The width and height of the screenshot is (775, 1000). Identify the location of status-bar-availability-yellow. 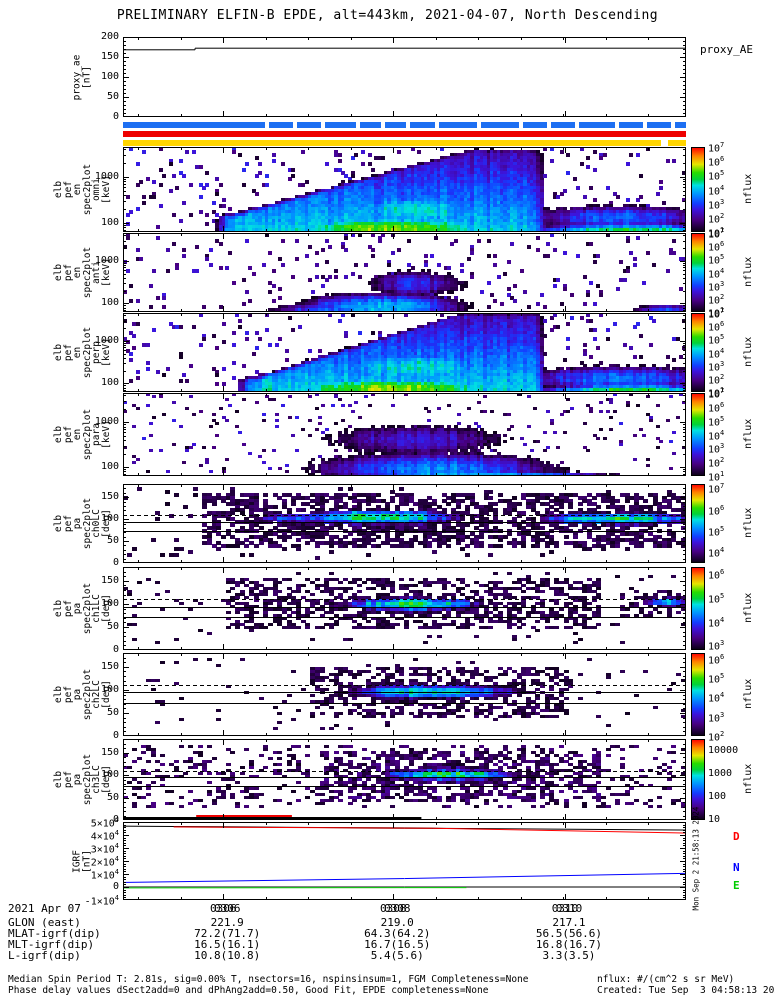
(404, 143).